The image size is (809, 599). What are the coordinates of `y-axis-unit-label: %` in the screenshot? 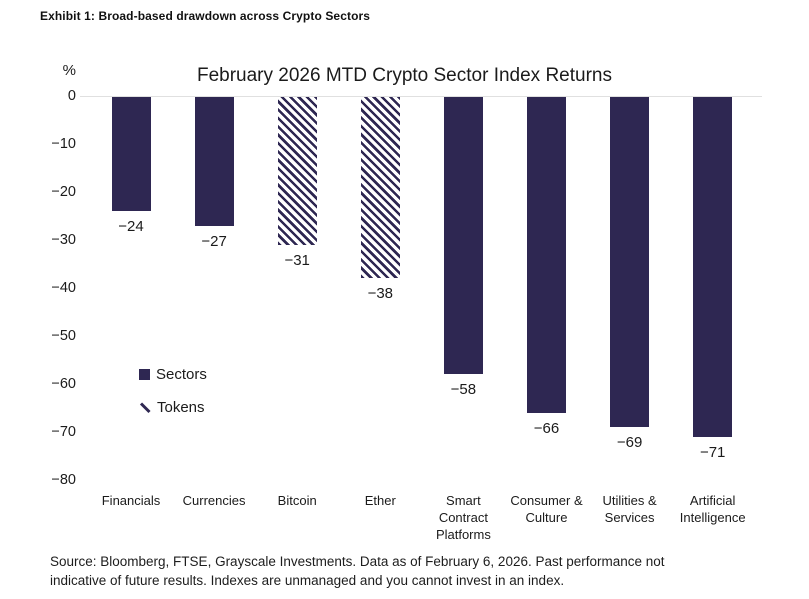 It's located at (69, 70).